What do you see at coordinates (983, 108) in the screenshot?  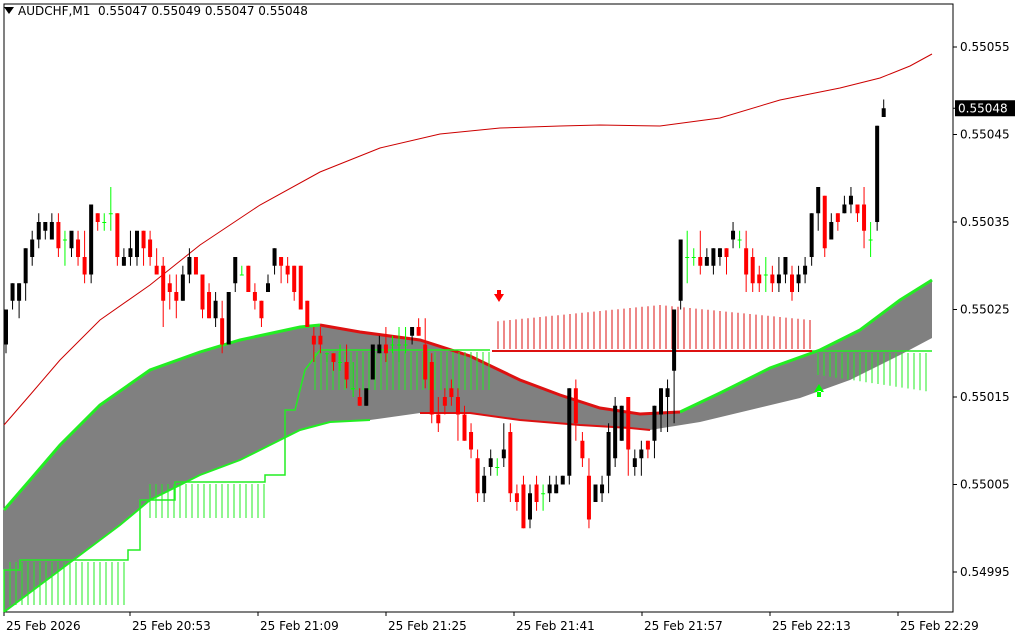 I see `current-price-label: 0.55048` at bounding box center [983, 108].